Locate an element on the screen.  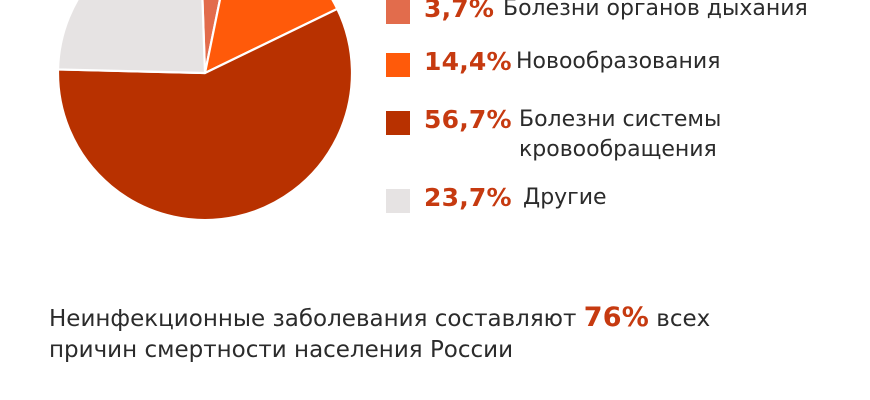
summary-highlight-percent: 76% is located at coordinates (616, 317).